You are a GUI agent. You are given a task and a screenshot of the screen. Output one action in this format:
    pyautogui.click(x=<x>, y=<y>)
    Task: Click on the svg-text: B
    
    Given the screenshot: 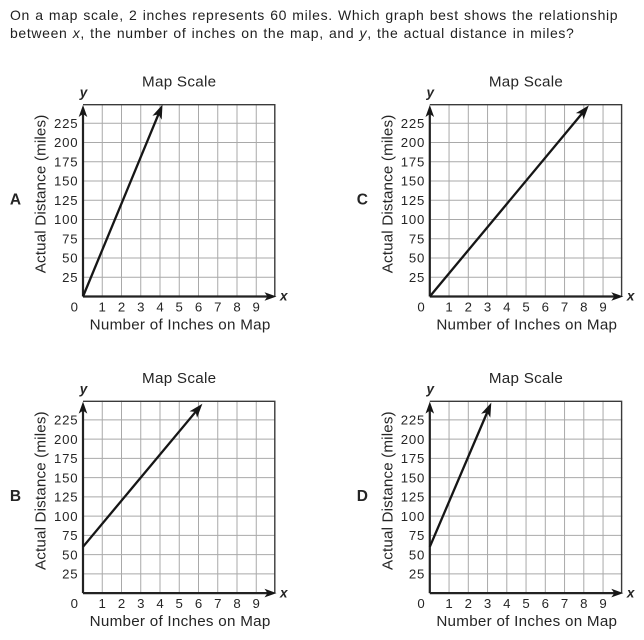 What is the action you would take?
    pyautogui.click(x=15, y=496)
    